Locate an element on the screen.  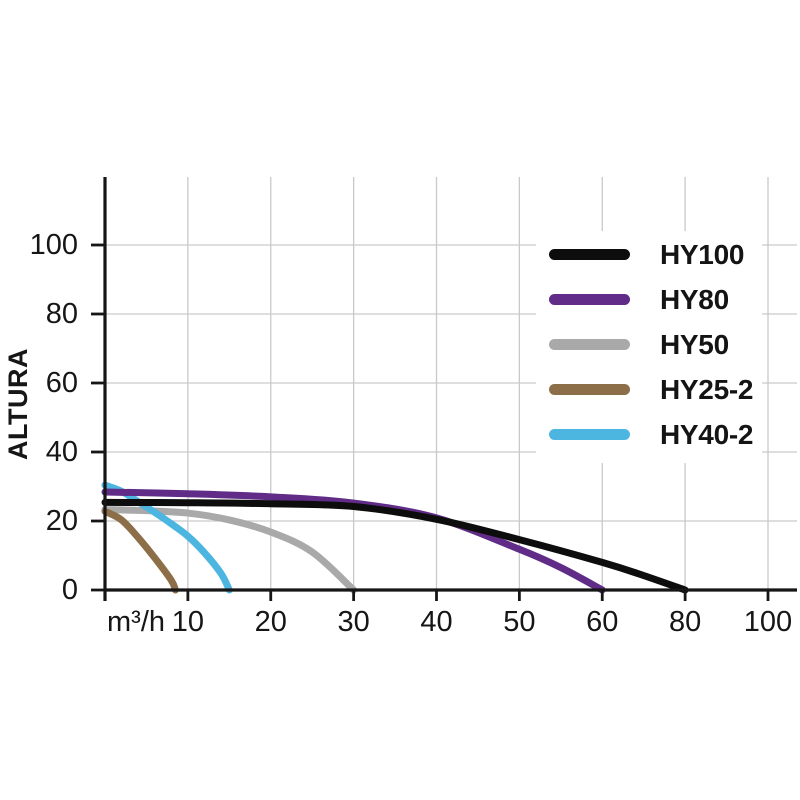
curves is located at coordinates (395, 537).